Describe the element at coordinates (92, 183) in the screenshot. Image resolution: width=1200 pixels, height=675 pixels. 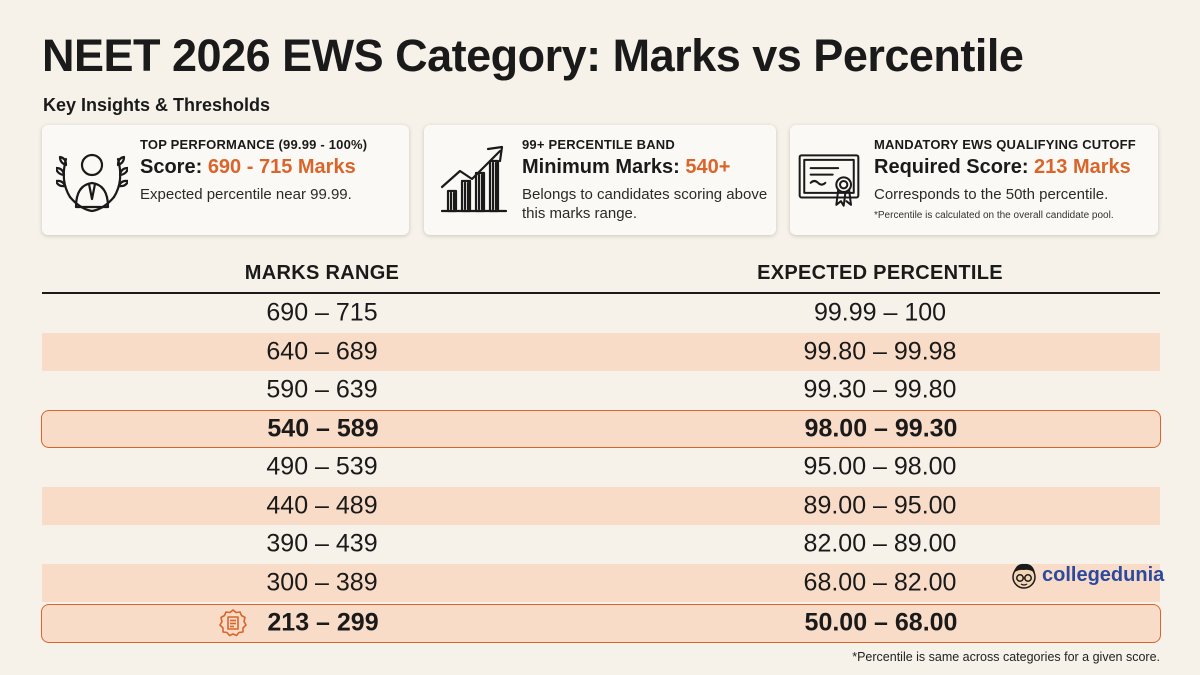
I see `graduate-laurel-icon` at that location.